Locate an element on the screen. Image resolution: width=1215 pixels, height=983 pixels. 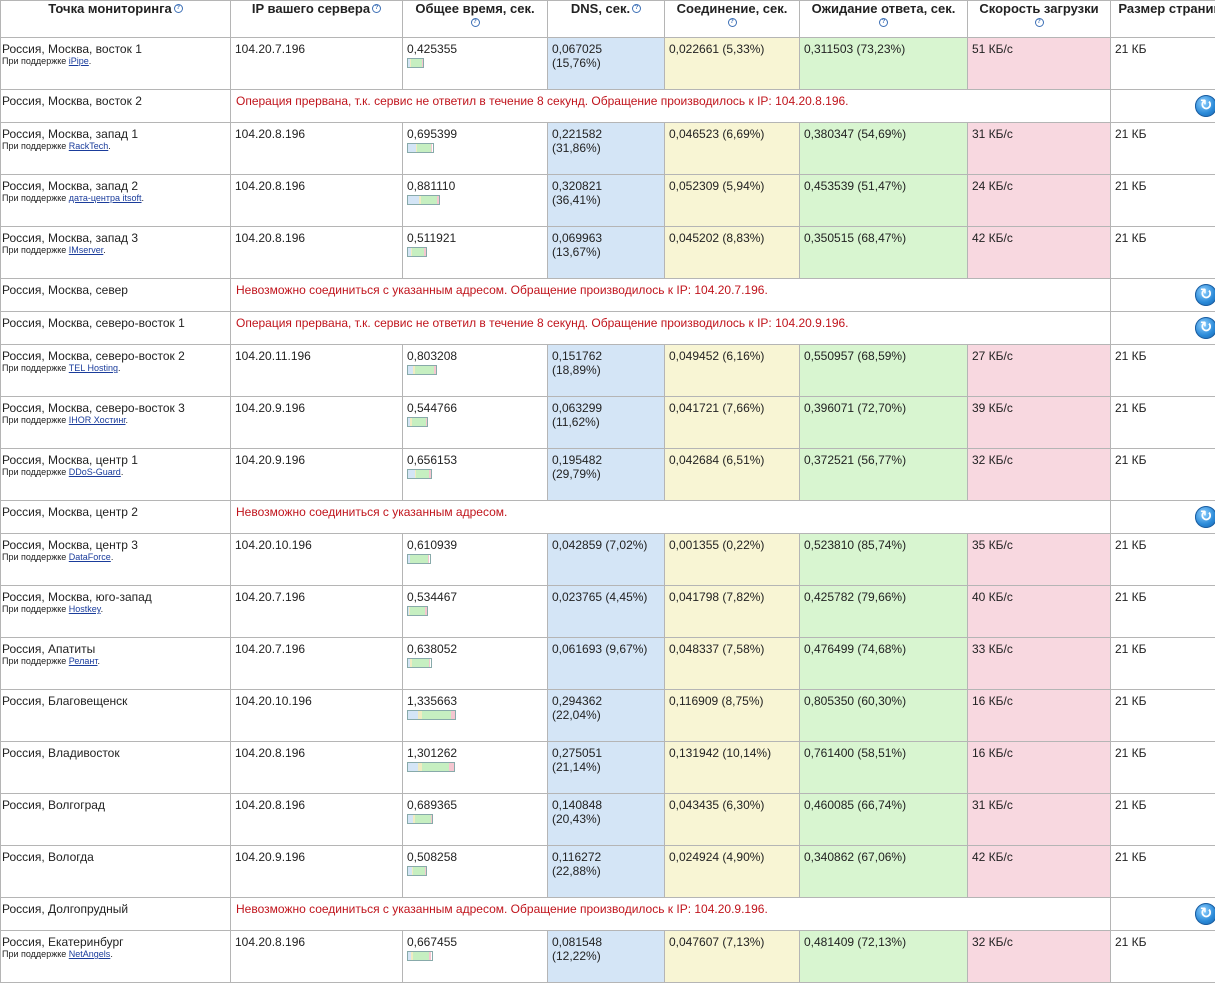
col-location-label: Точка мониторинга is located at coordinates (109, 8).